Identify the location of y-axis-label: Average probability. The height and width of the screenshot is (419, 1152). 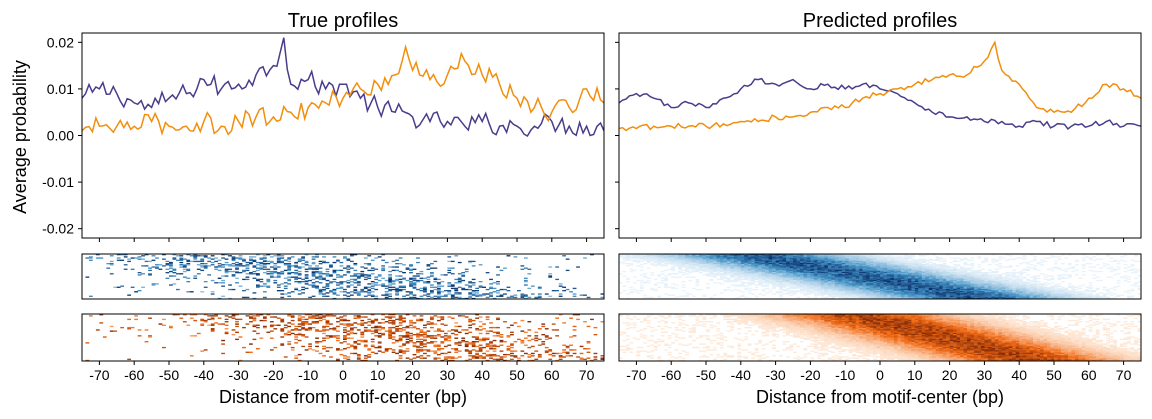
(20, 137).